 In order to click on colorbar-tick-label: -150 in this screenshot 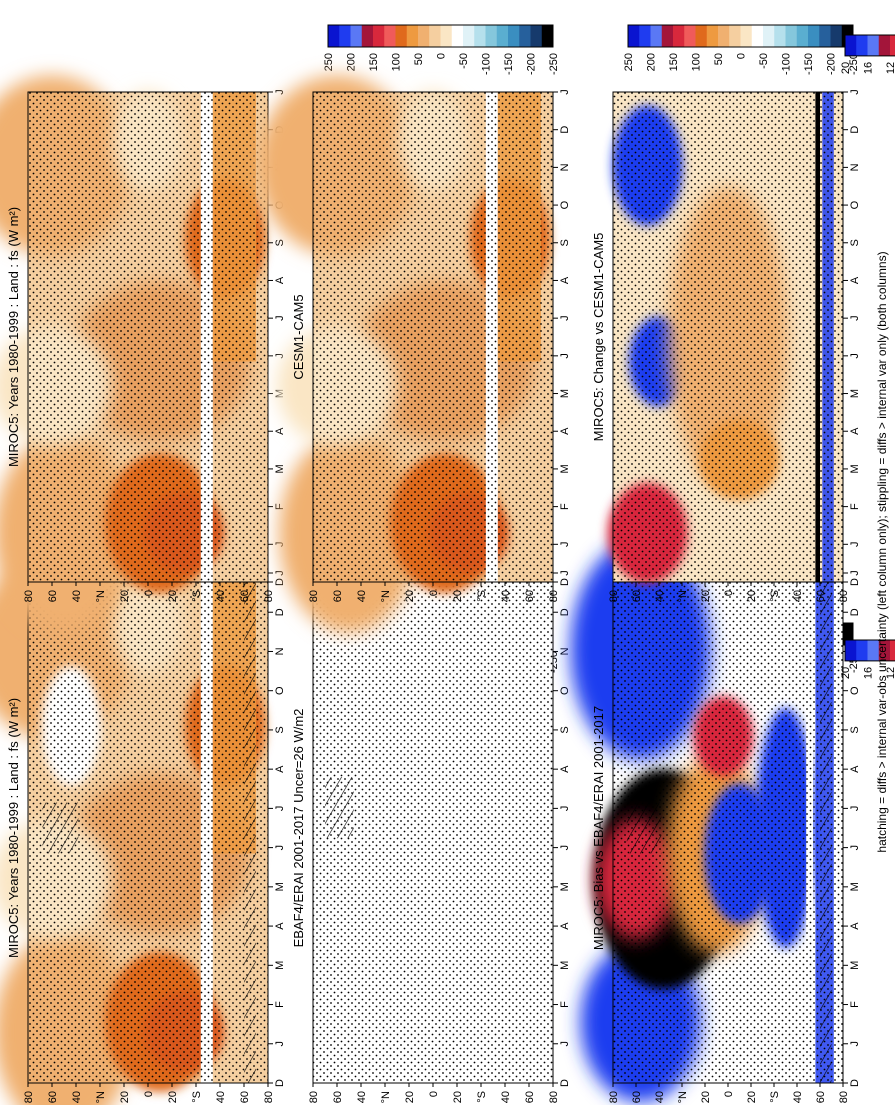, I will do `click(509, 64)`.